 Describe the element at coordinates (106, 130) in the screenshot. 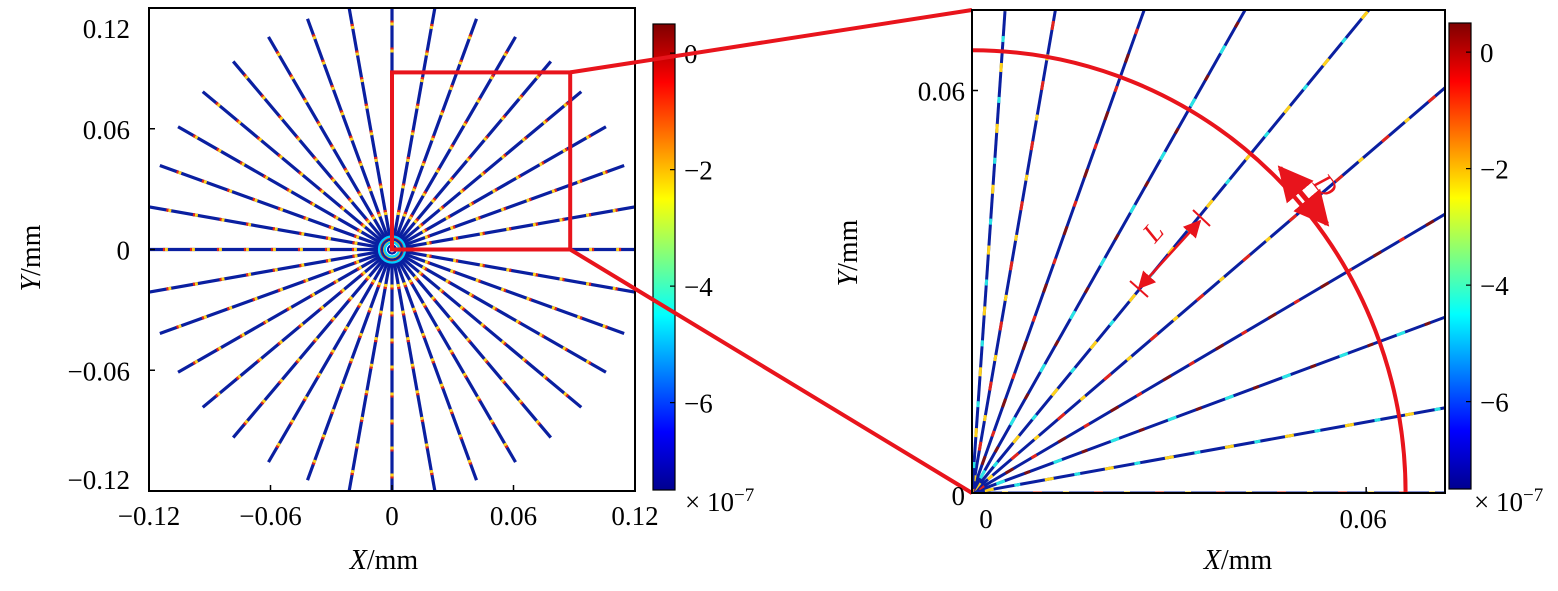

I see `overview-y-tick-label: 0.06` at that location.